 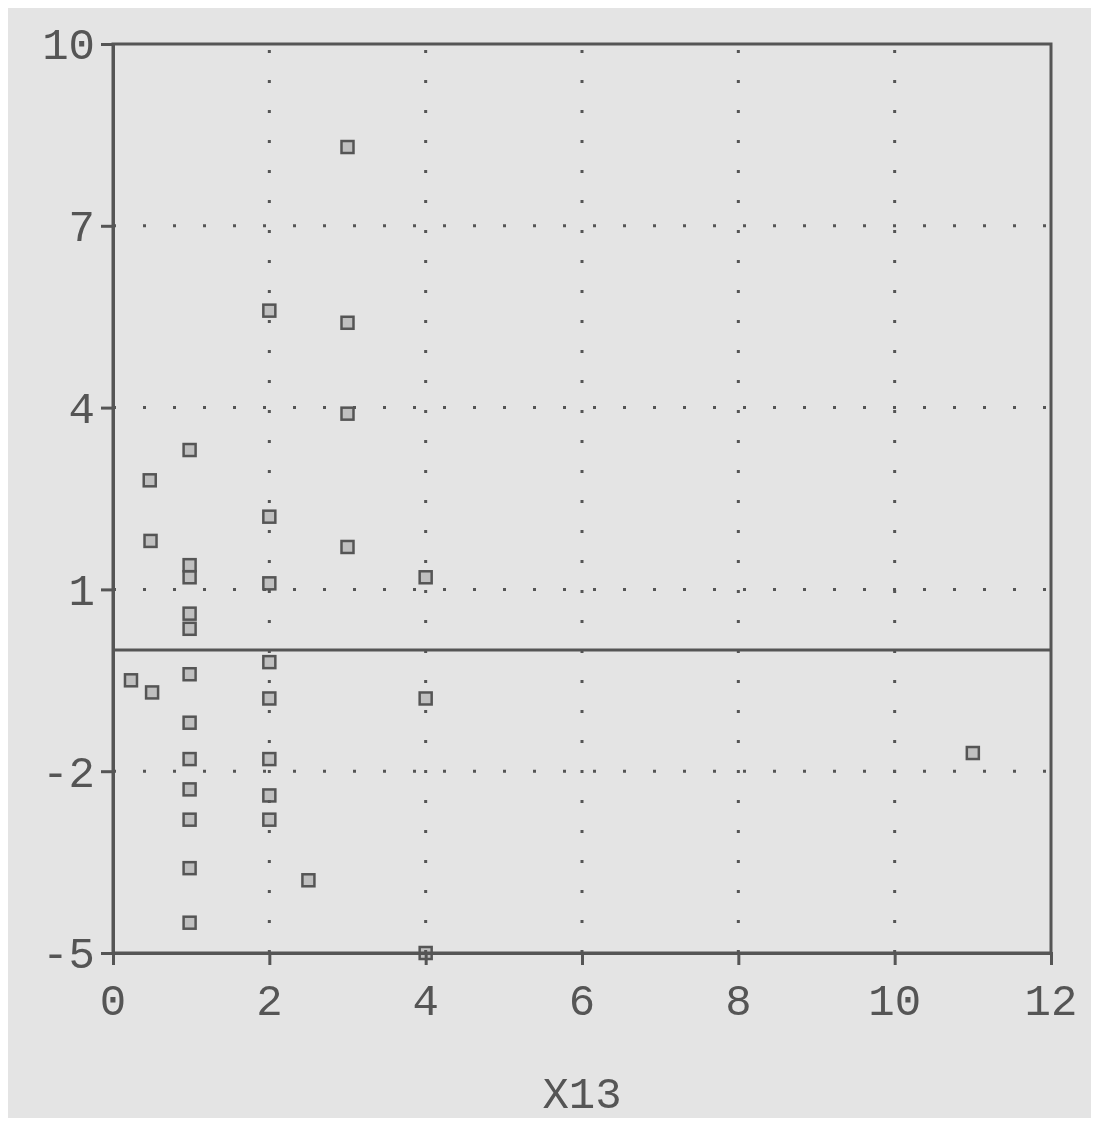 I want to click on y-tick-label: 4, so click(x=81, y=411).